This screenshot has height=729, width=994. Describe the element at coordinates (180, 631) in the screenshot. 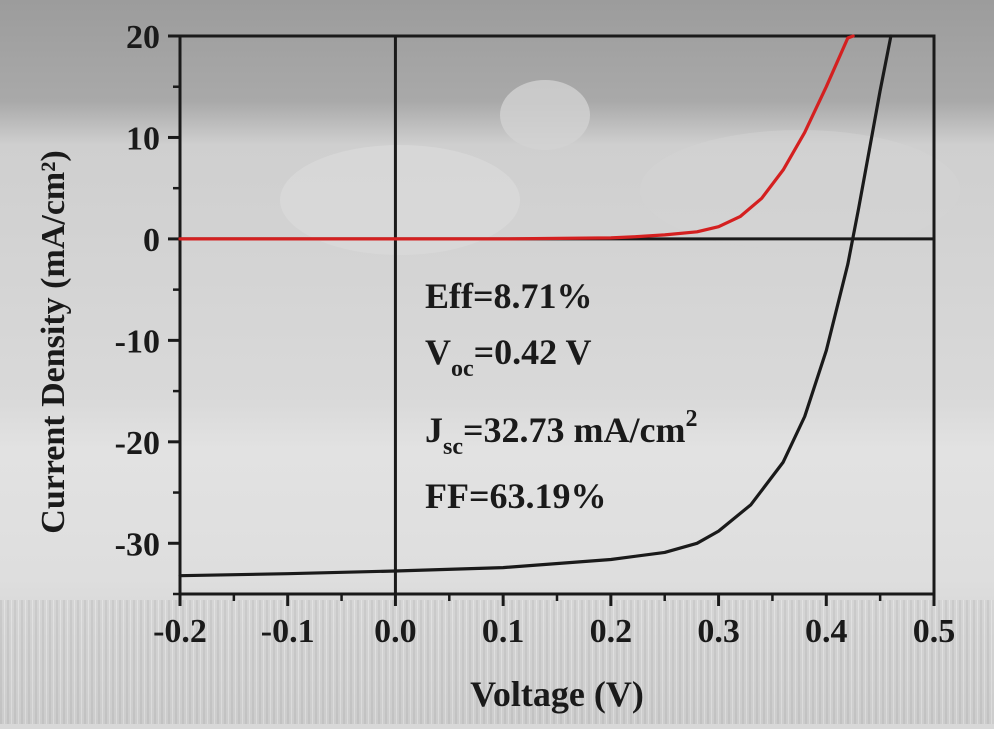

I see `x-tick-label: -0.2` at that location.